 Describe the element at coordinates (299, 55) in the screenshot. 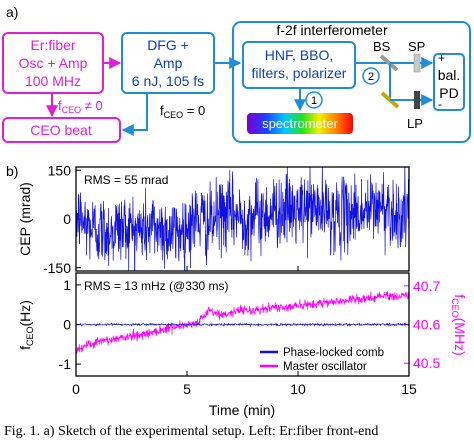

I see `hnf-box-line-1: HNF, BBO,` at that location.